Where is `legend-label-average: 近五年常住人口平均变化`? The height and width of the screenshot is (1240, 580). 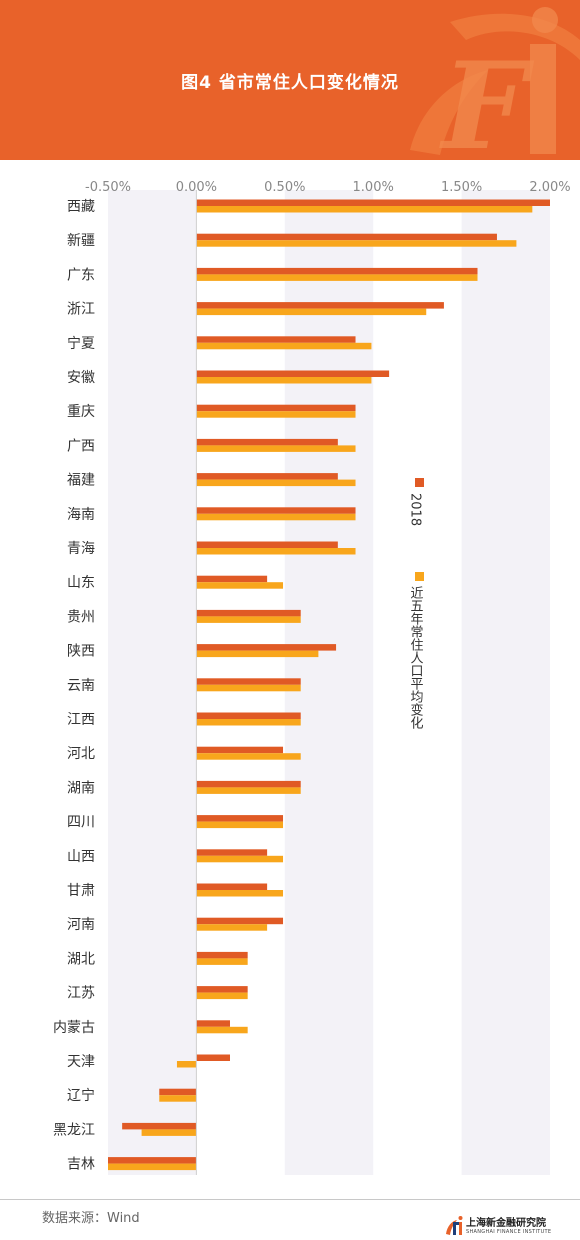
legend-label-average: 近五年常住人口平均变化 is located at coordinates (416, 658).